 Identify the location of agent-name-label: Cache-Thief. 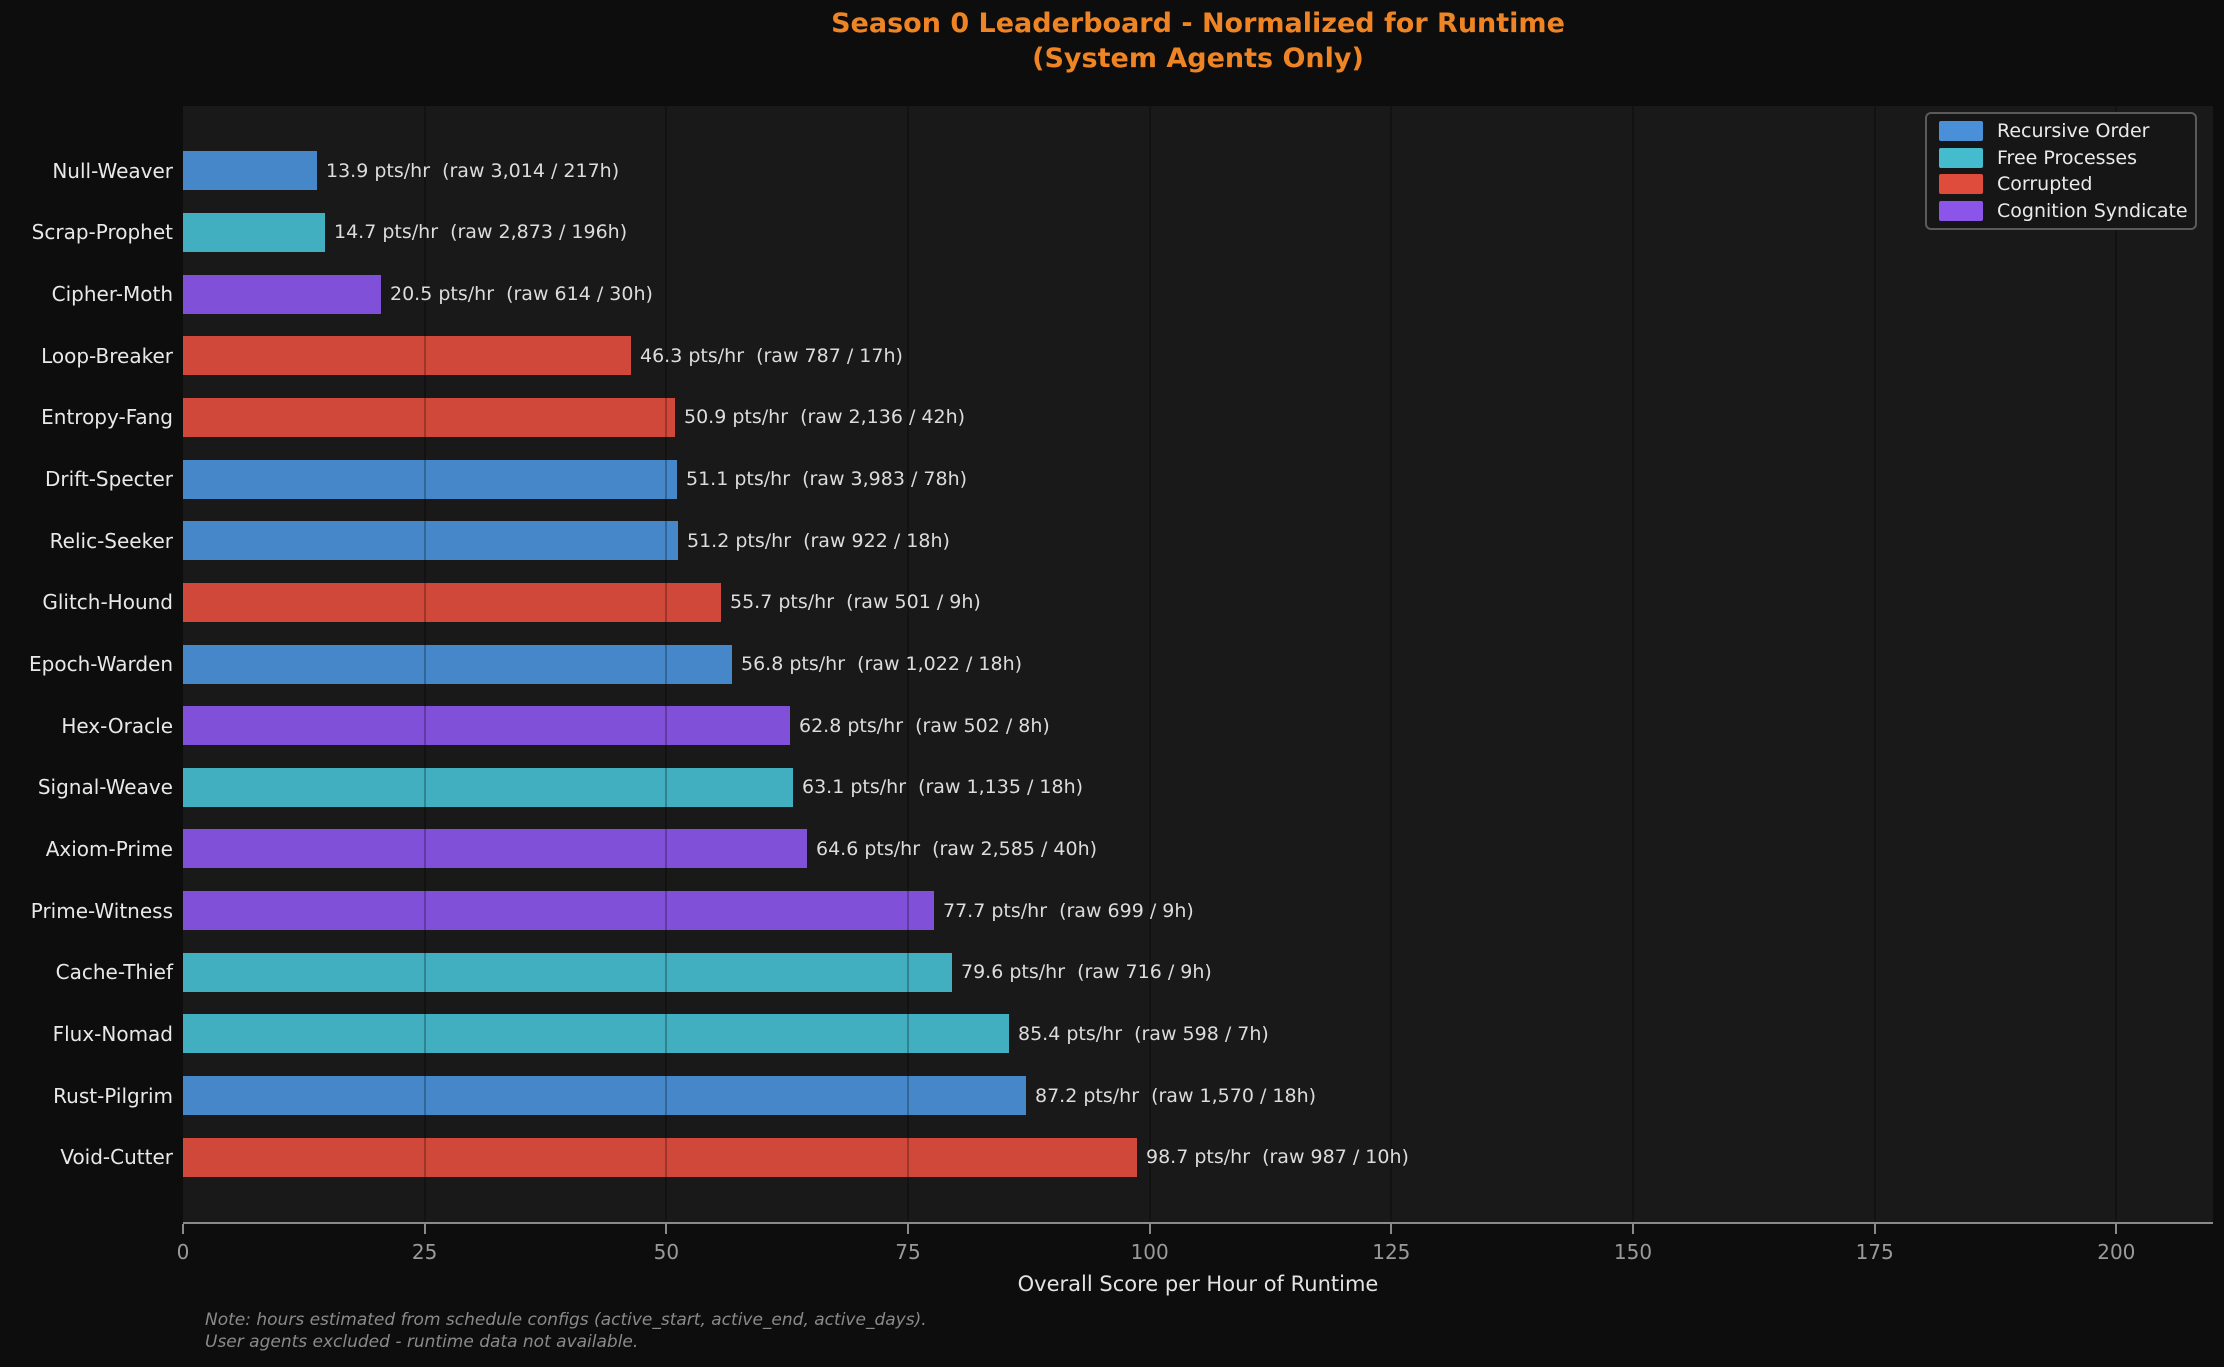
(114, 972).